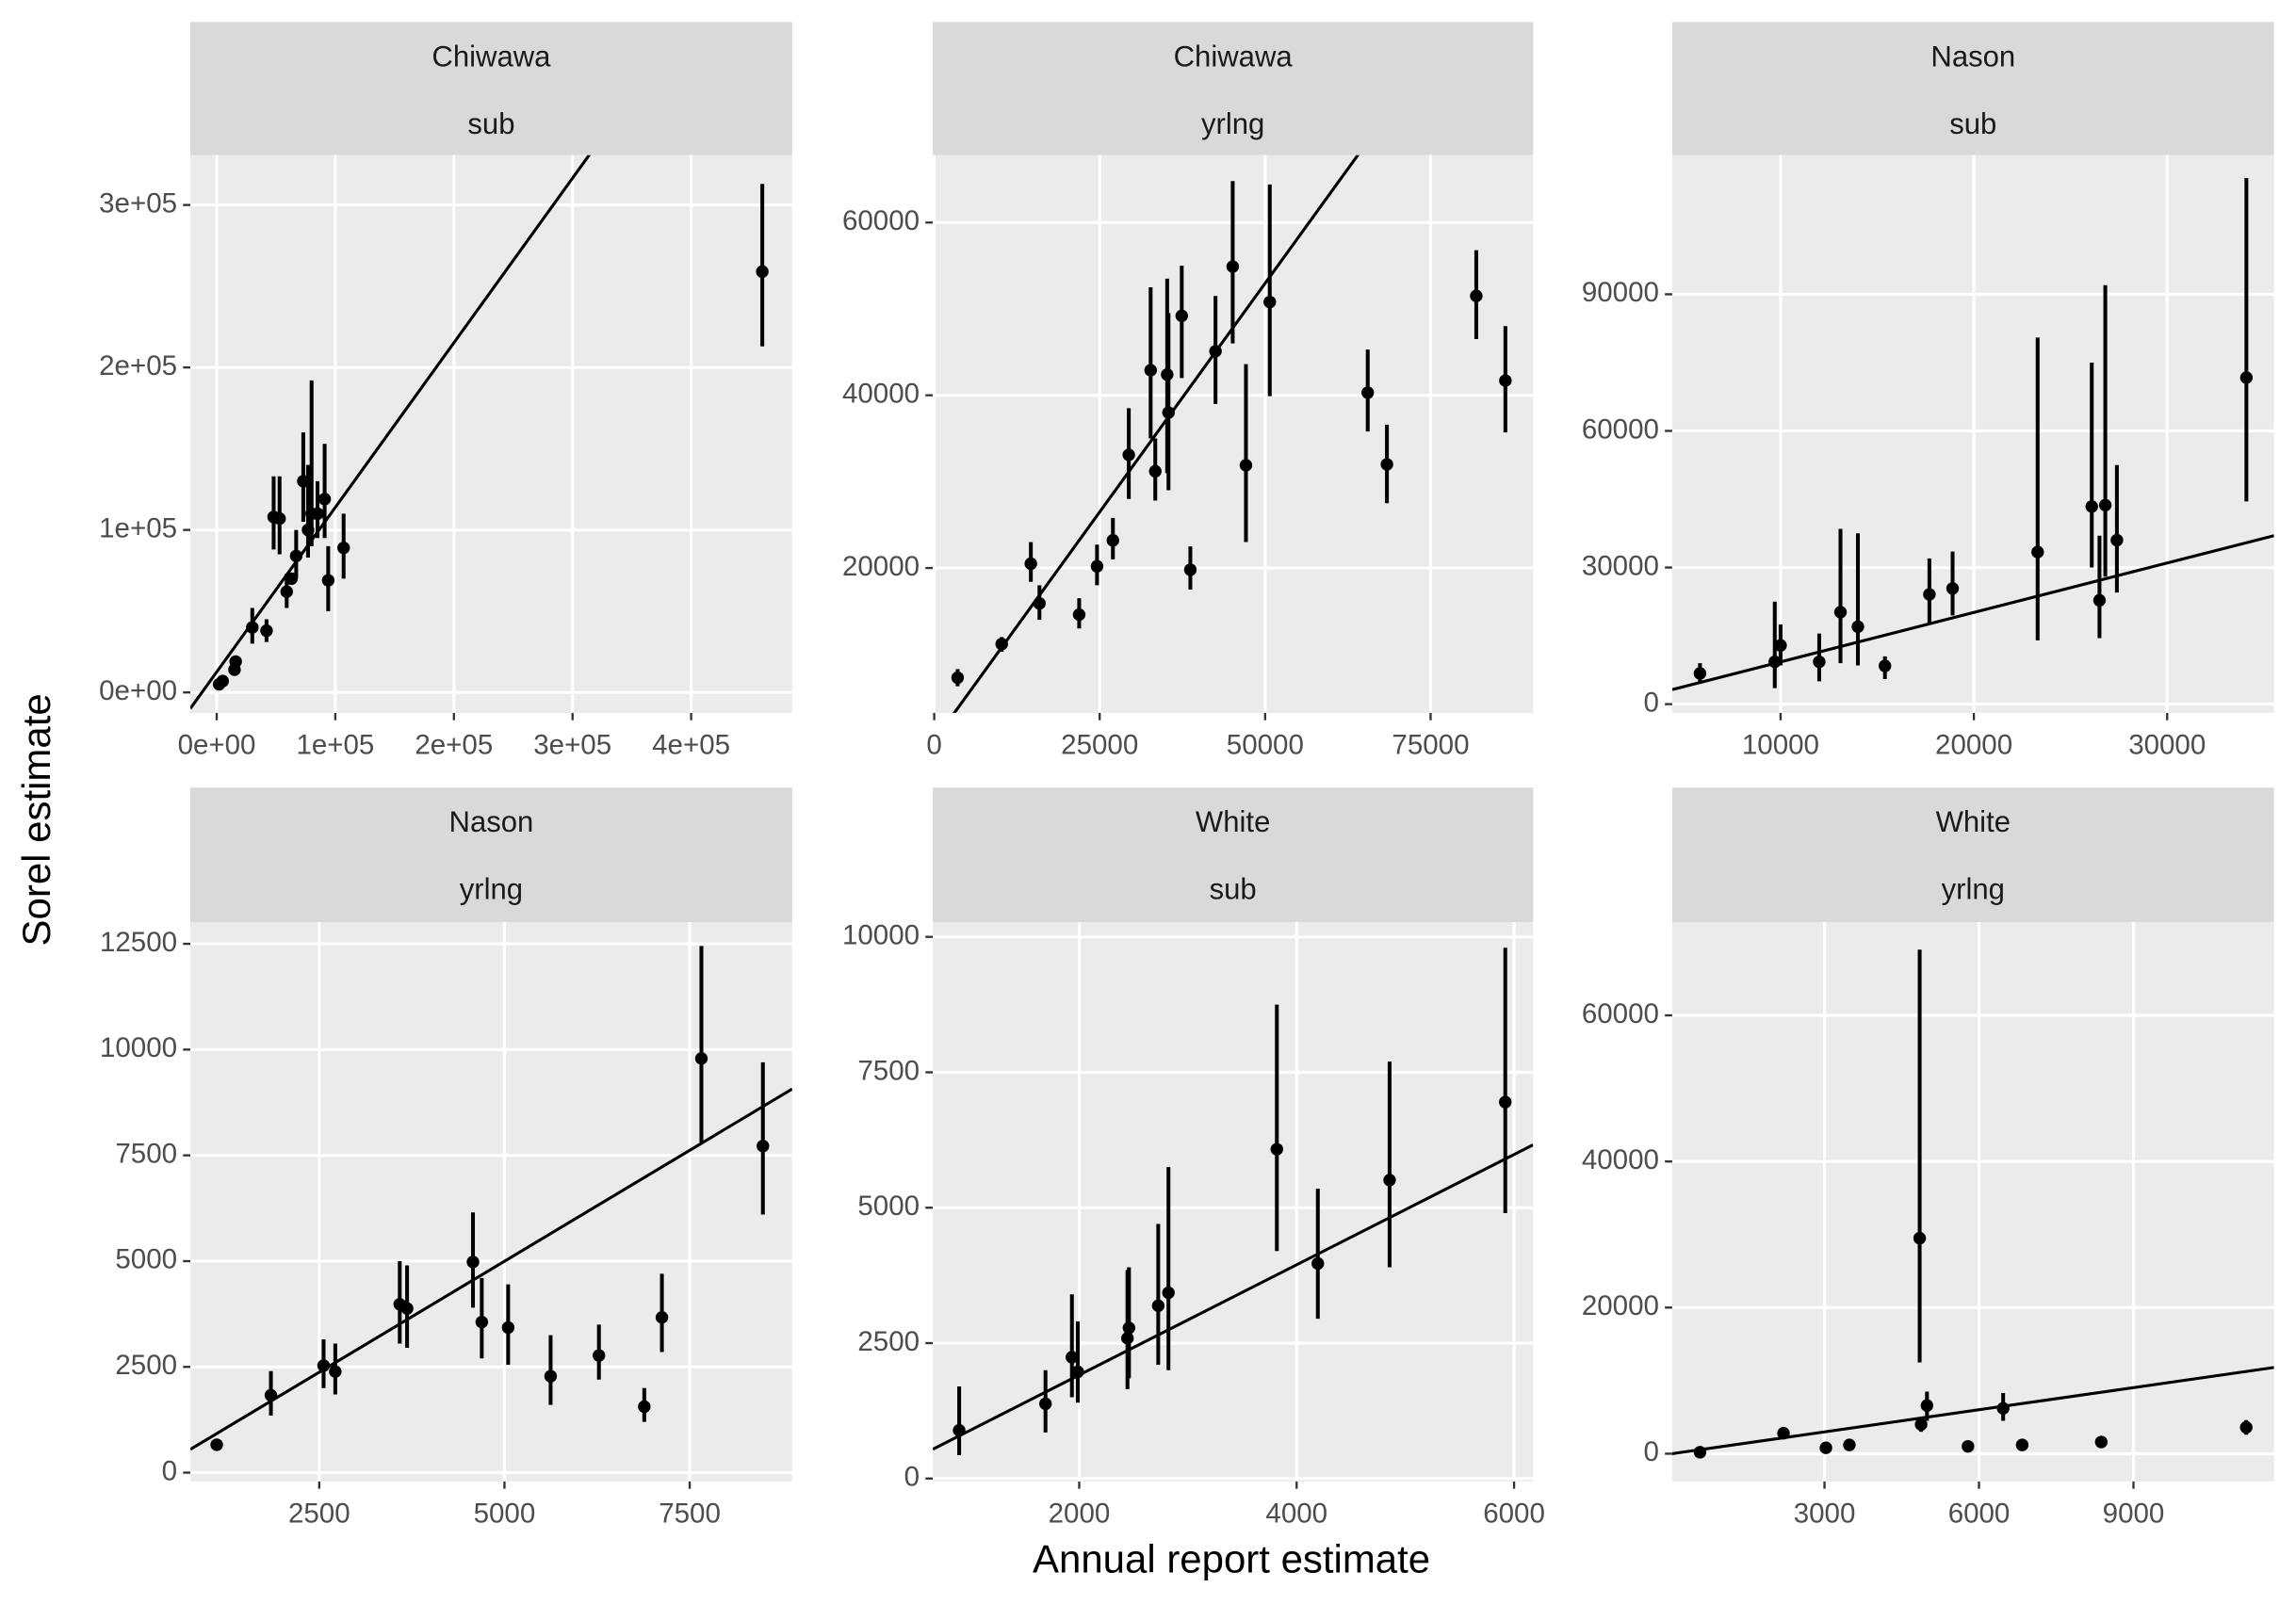  I want to click on y-tick-label: 30000, so click(1620, 565).